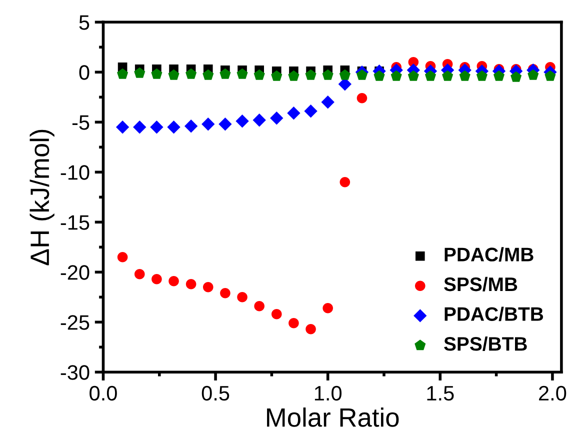 Image resolution: width=580 pixels, height=443 pixels. I want to click on x-tick-label: 1.5, so click(440, 393).